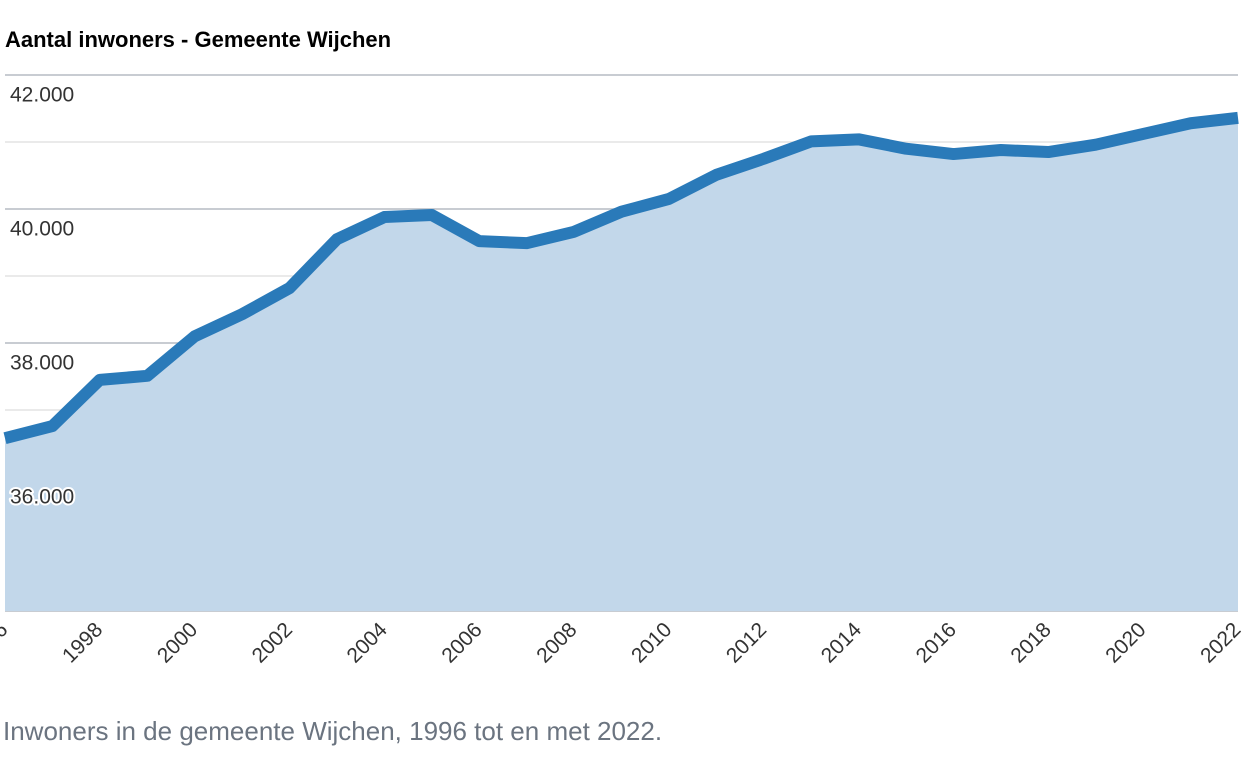  What do you see at coordinates (42, 229) in the screenshot?
I see `y-tick-label: 40.000` at bounding box center [42, 229].